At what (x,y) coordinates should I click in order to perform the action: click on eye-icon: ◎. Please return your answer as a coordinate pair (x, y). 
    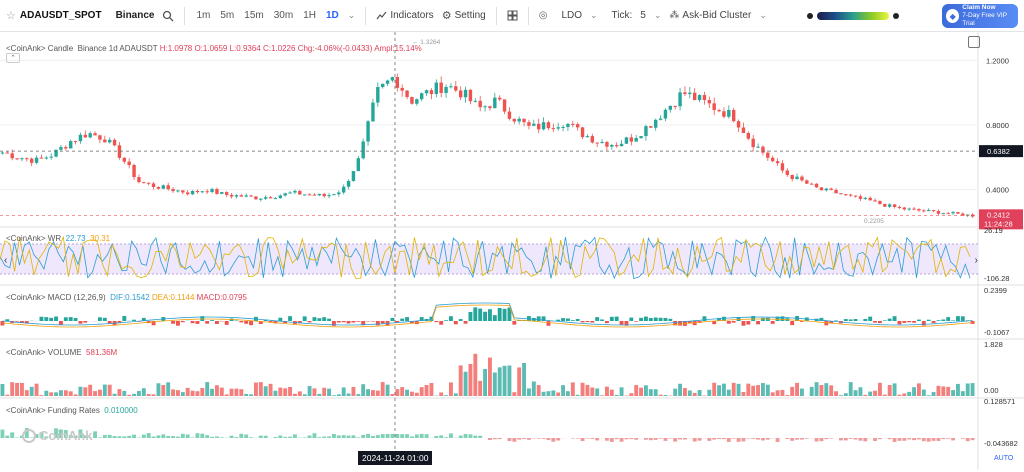
    Looking at the image, I should click on (543, 15).